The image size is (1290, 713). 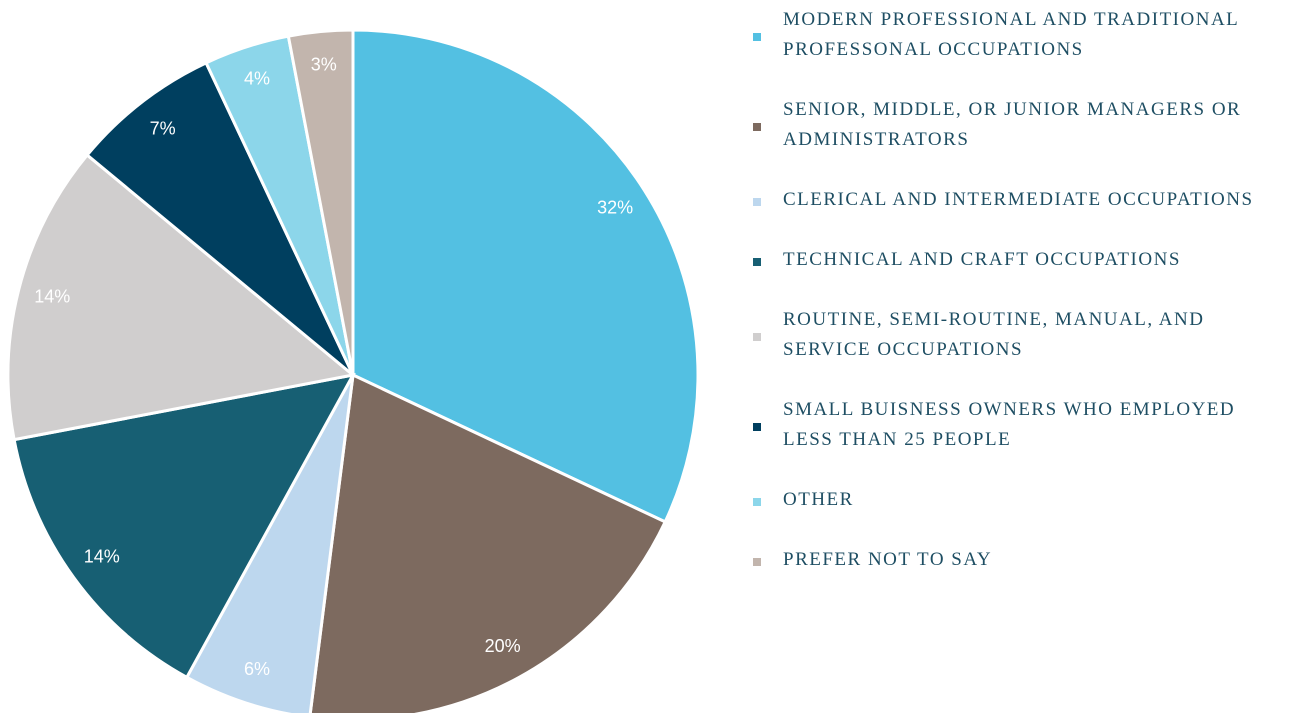 I want to click on legend-entry: TECHNICAL AND CRAFT OCCUPATIONS, so click(x=1015, y=260).